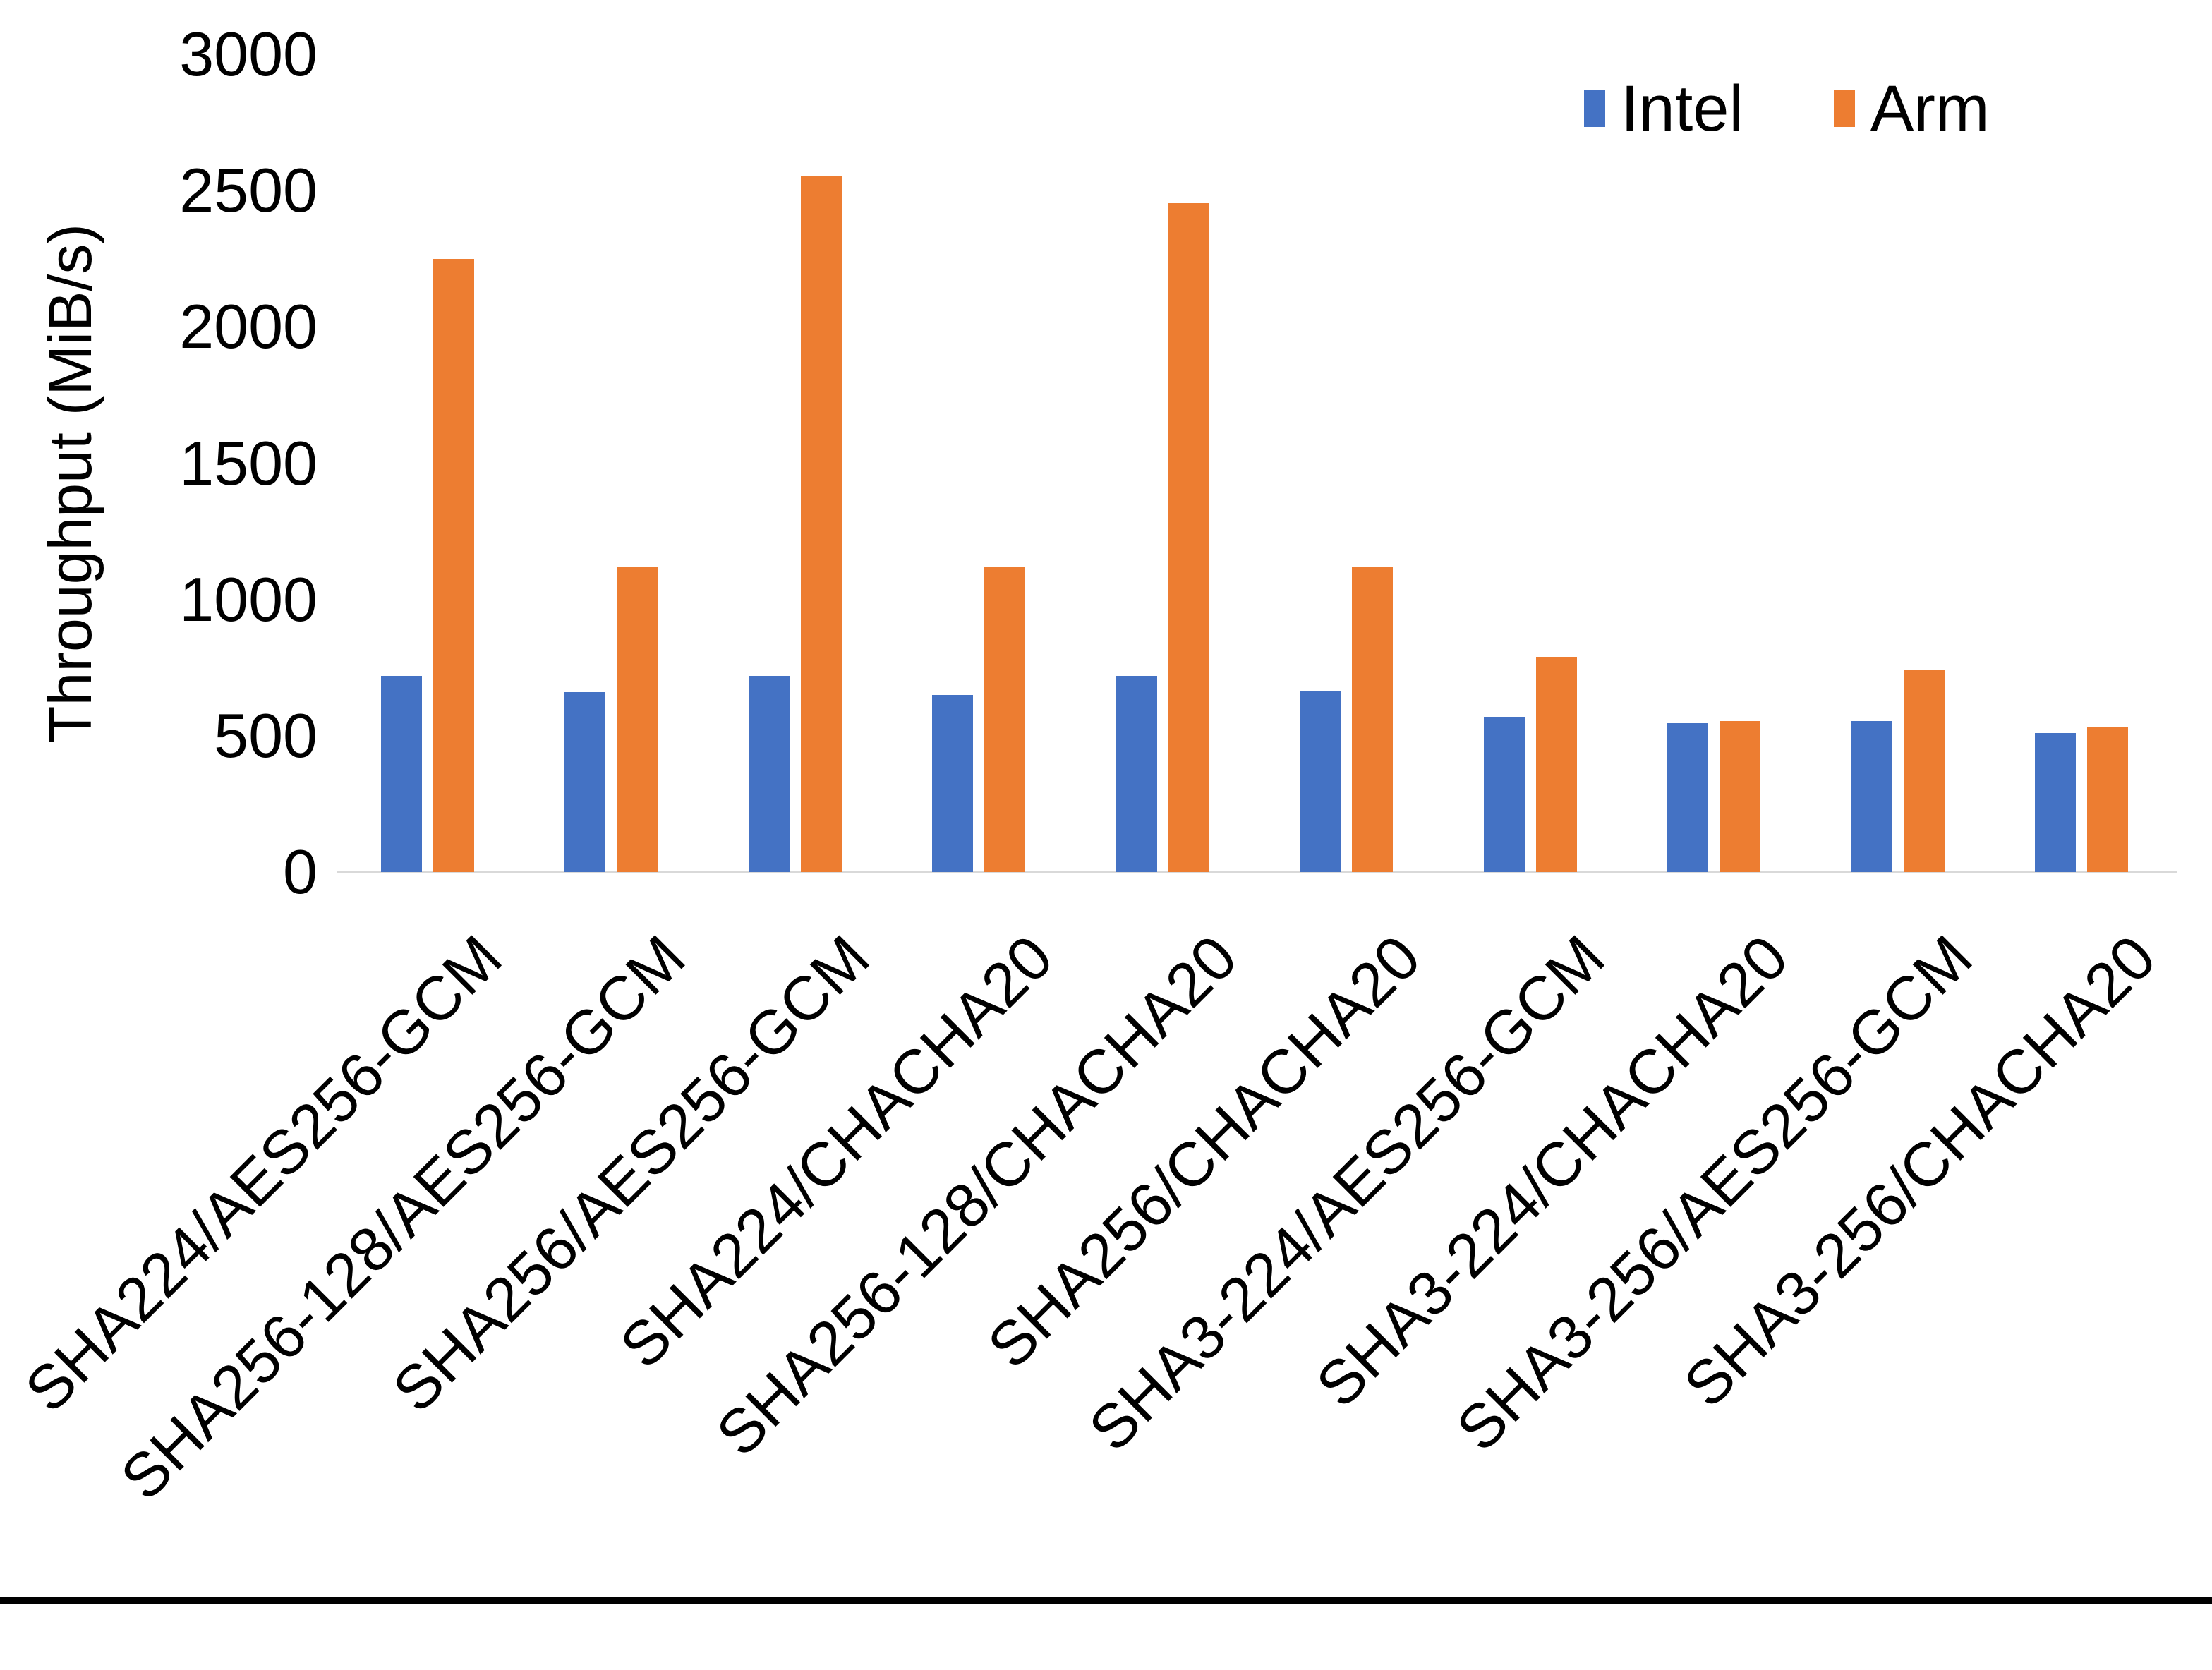  Describe the element at coordinates (248, 599) in the screenshot. I see `y-tick-label: 1000` at that location.